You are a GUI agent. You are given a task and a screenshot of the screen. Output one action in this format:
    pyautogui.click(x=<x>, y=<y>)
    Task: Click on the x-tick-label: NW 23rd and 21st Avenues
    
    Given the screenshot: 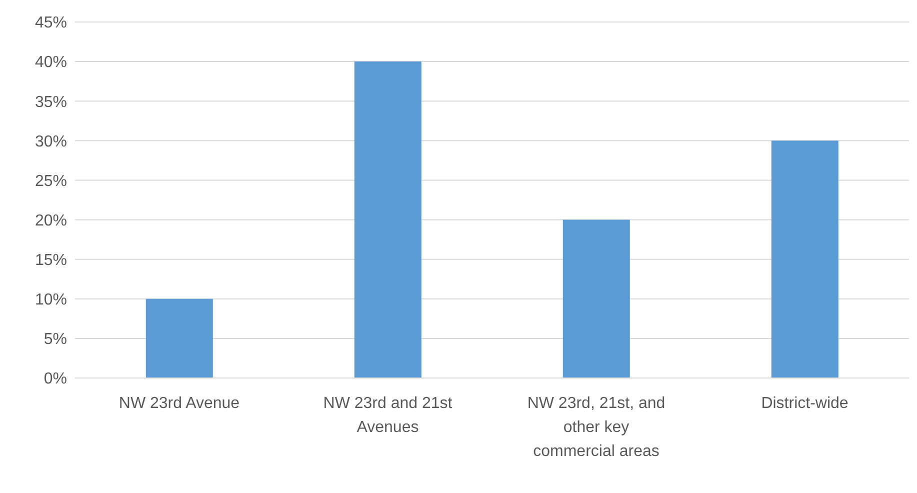 What is the action you would take?
    pyautogui.click(x=388, y=415)
    